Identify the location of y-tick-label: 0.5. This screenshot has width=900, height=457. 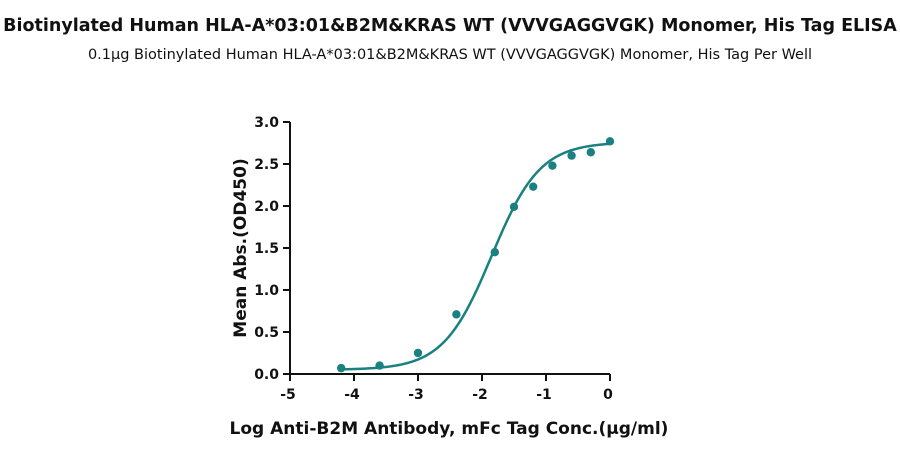
(266, 333).